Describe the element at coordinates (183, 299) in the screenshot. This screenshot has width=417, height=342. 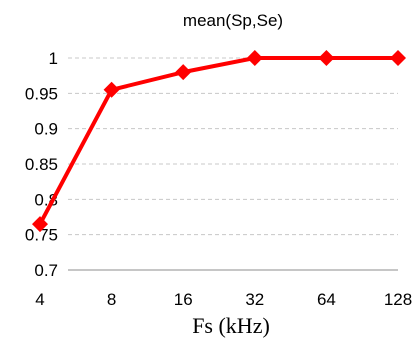
I see `x-tick-label: 16` at that location.